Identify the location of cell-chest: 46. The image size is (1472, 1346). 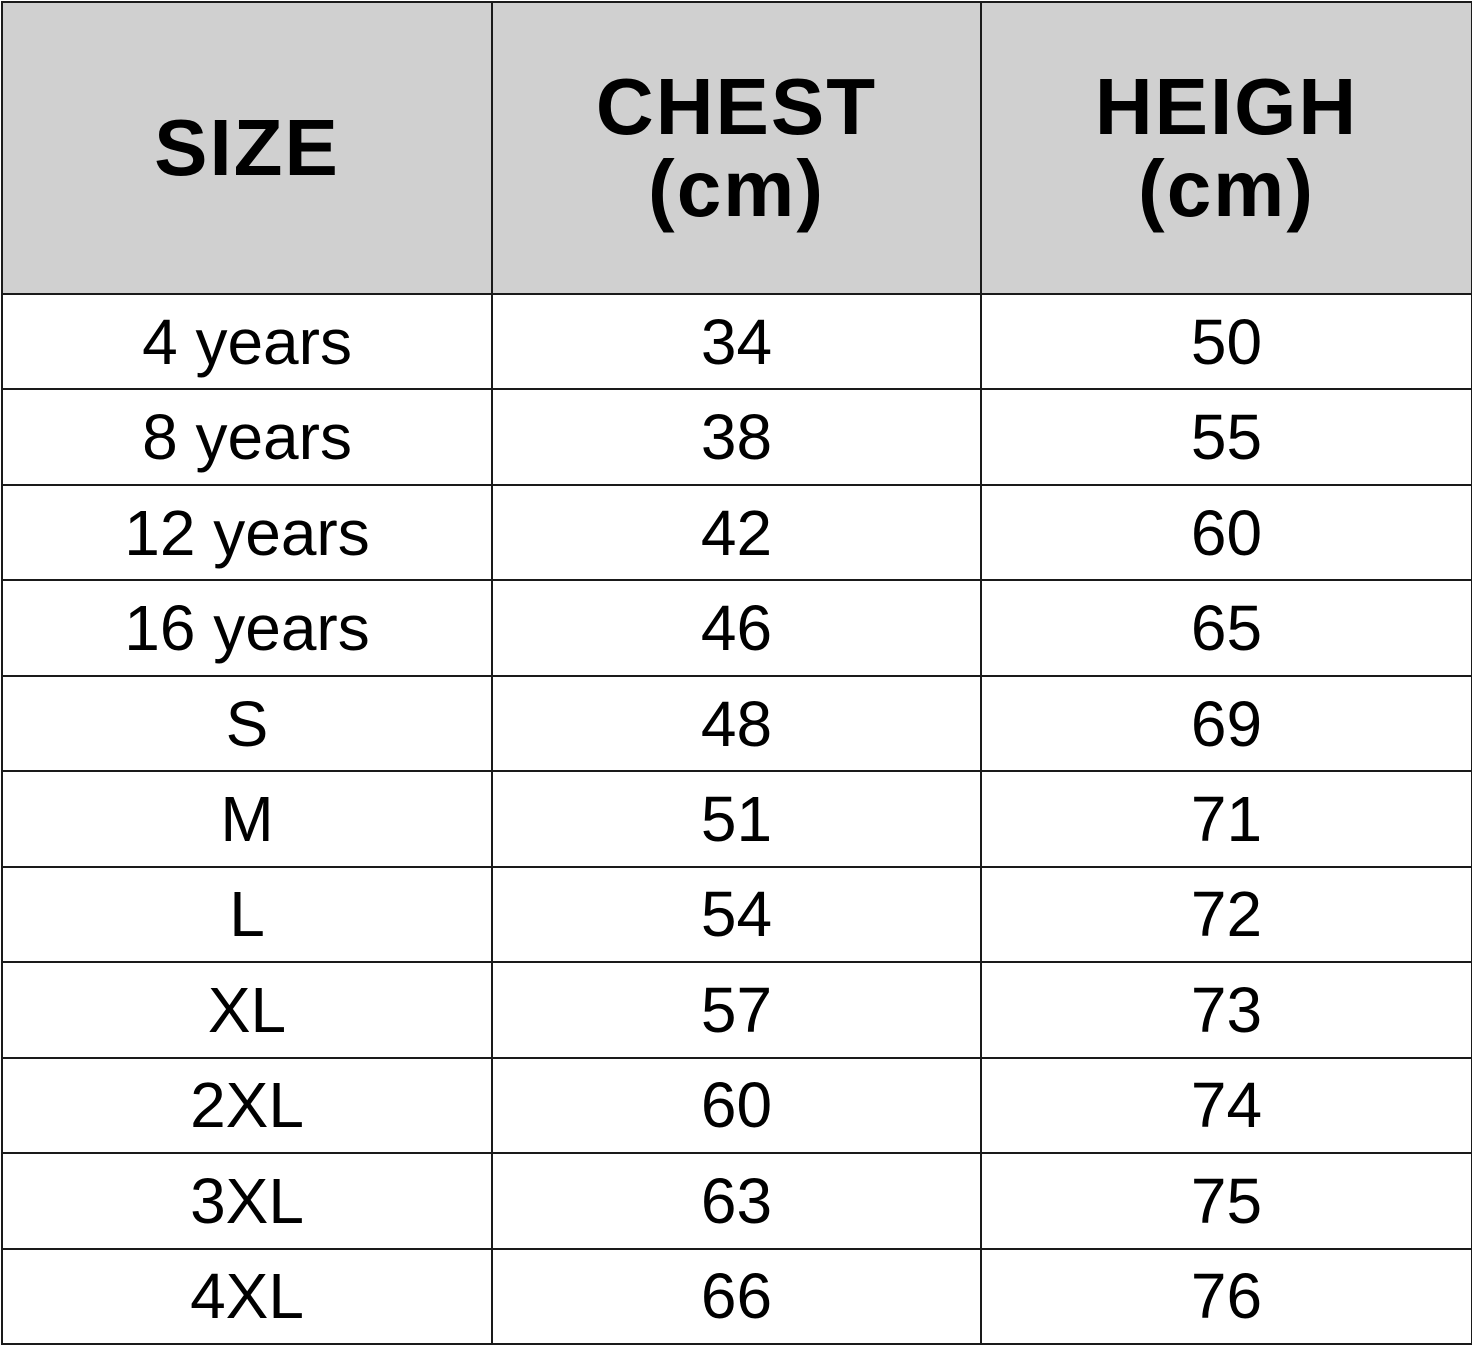
(736, 628).